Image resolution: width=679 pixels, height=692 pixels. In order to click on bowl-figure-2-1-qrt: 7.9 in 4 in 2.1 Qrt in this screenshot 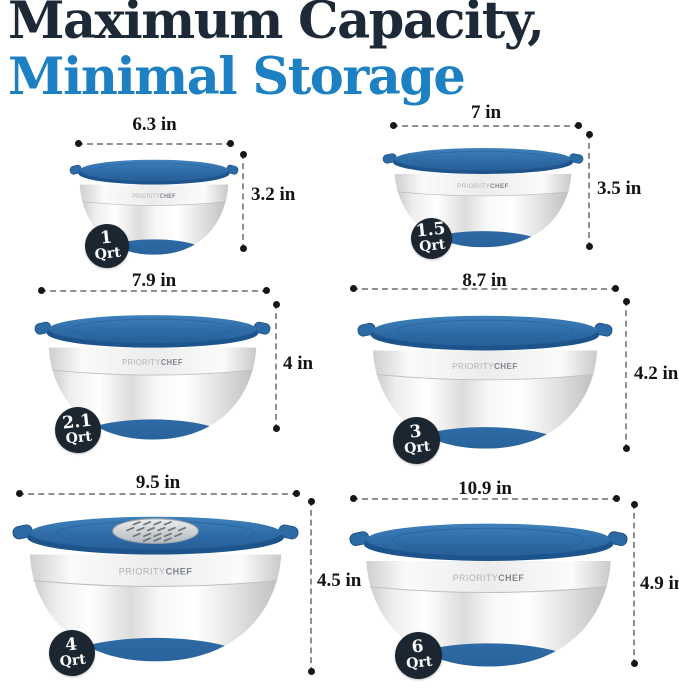, I will do `click(174, 366)`.